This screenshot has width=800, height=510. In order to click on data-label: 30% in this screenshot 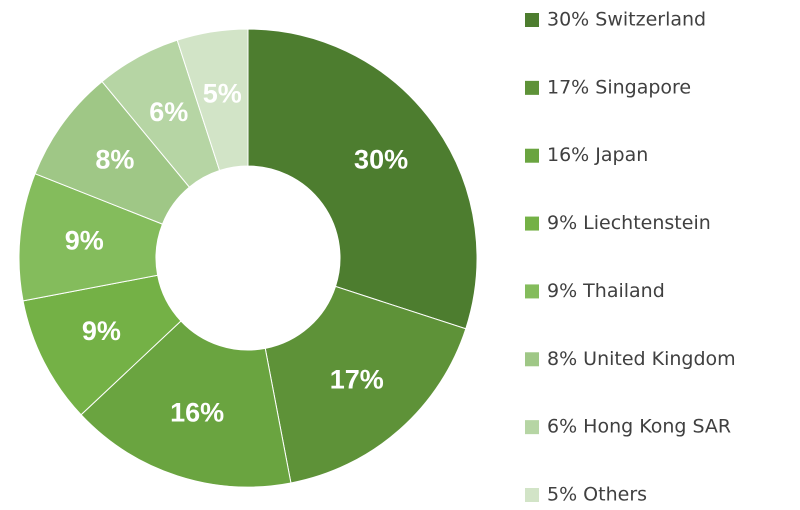, I will do `click(381, 159)`.